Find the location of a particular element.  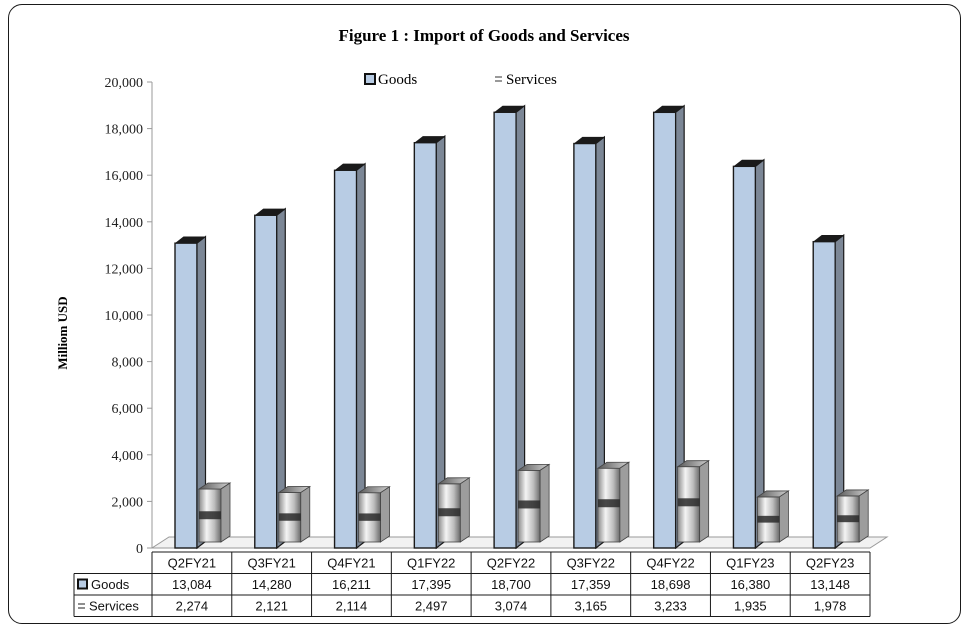

x-tick-label: Q3FY21 is located at coordinates (271, 563).